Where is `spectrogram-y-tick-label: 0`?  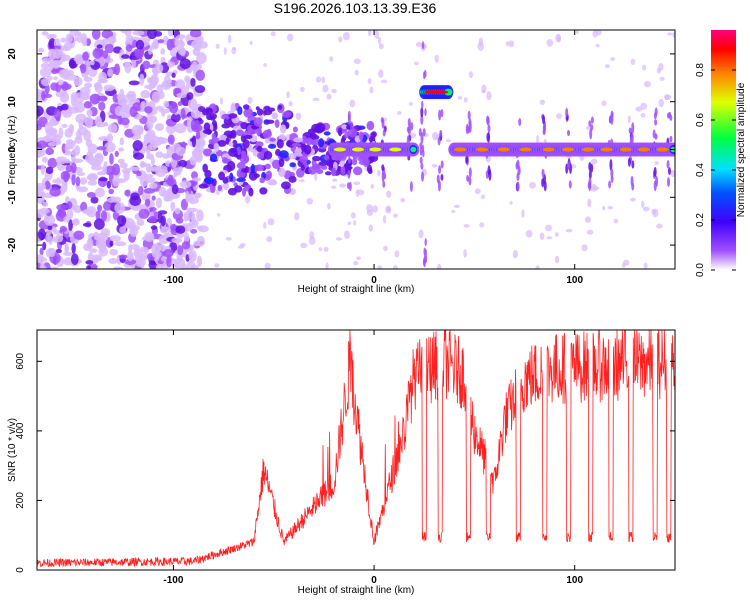 spectrogram-y-tick-label: 0 is located at coordinates (12, 149).